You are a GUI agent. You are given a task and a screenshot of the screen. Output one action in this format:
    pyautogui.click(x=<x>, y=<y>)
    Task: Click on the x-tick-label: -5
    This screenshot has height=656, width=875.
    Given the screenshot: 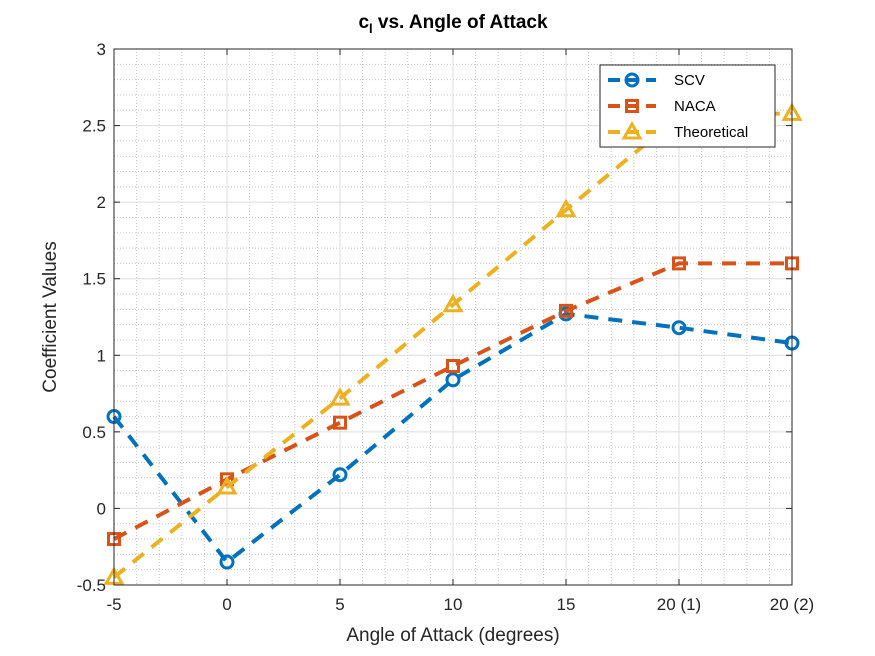 What is the action you would take?
    pyautogui.click(x=113, y=604)
    